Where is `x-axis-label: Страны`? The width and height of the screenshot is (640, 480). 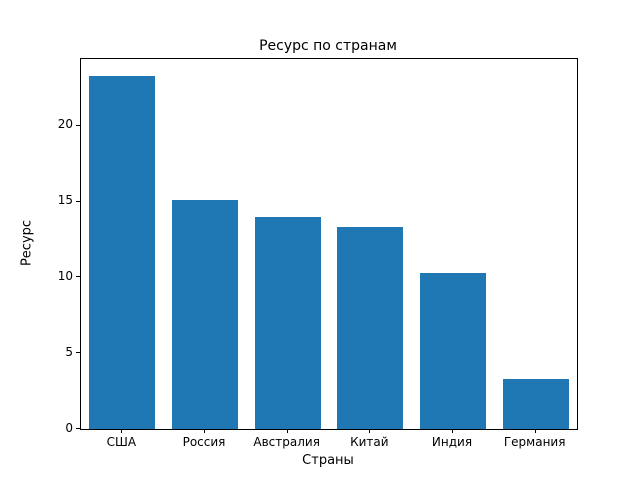 x-axis-label: Страны is located at coordinates (328, 460).